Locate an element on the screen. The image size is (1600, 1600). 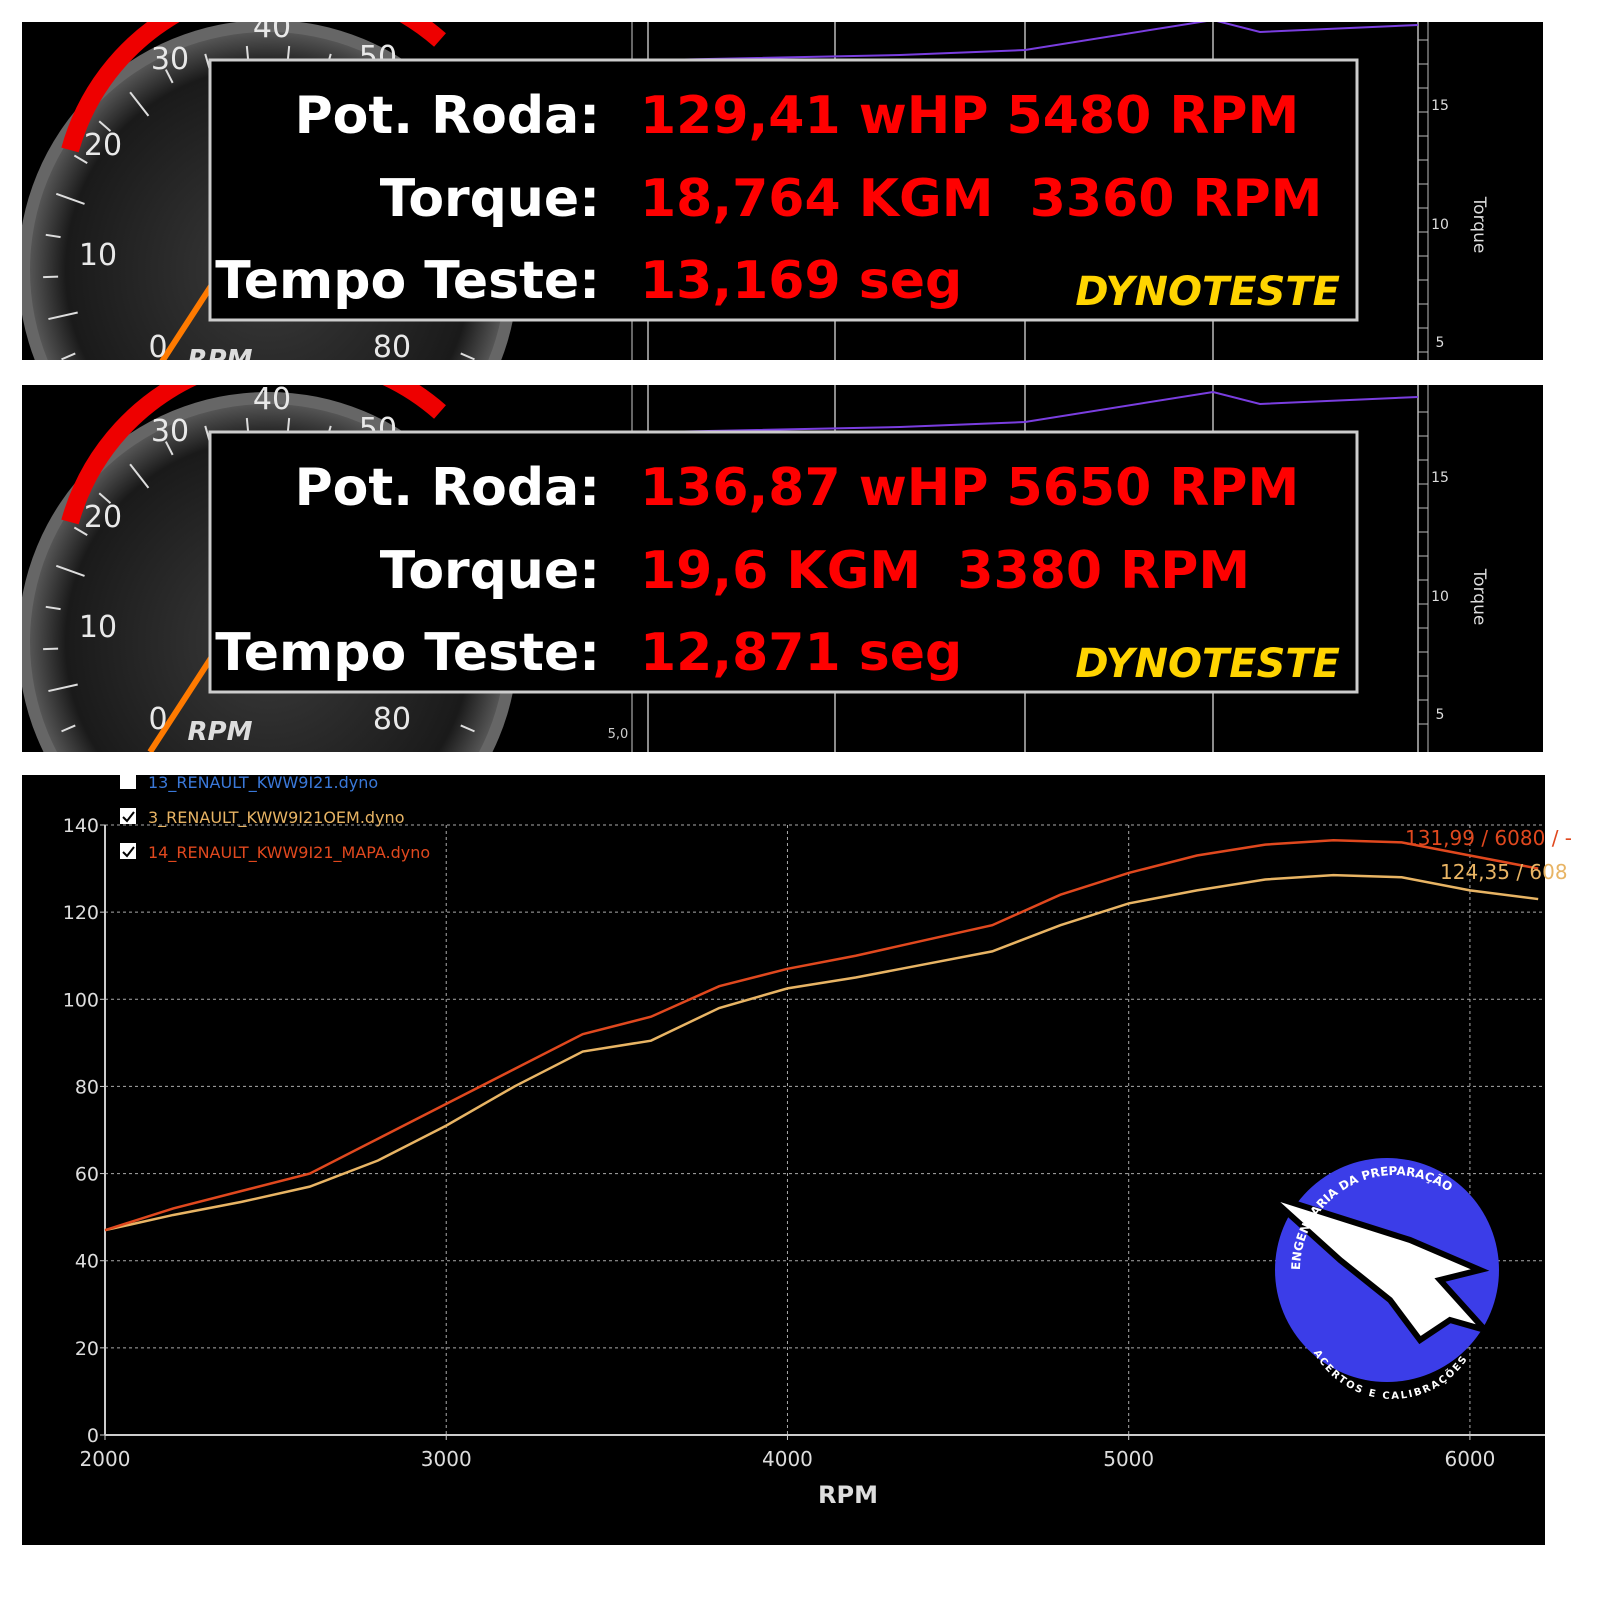
x-axis-title: RPM is located at coordinates (848, 1495).